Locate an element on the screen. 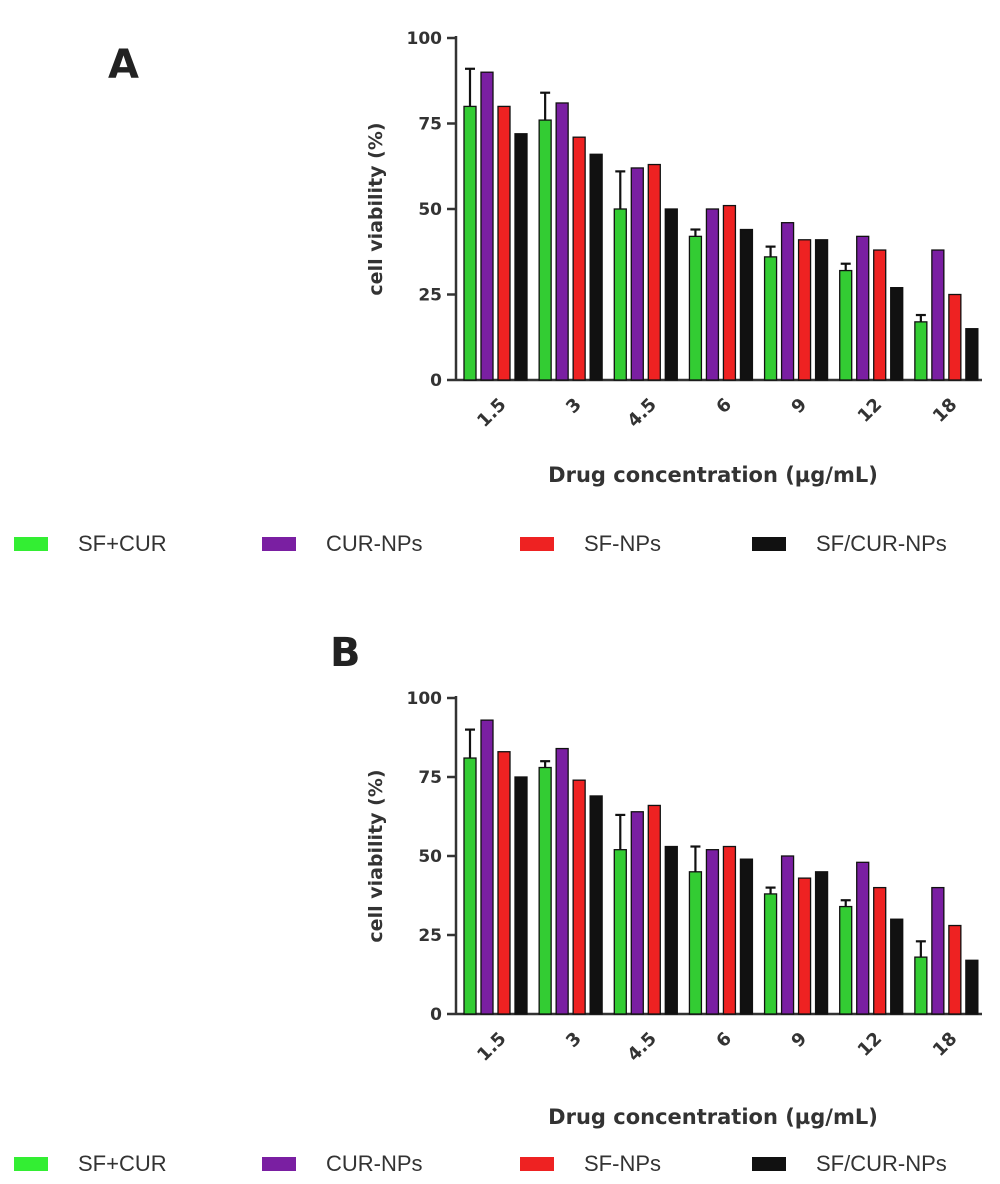  legend-label: CUR-NPs is located at coordinates (374, 1163).